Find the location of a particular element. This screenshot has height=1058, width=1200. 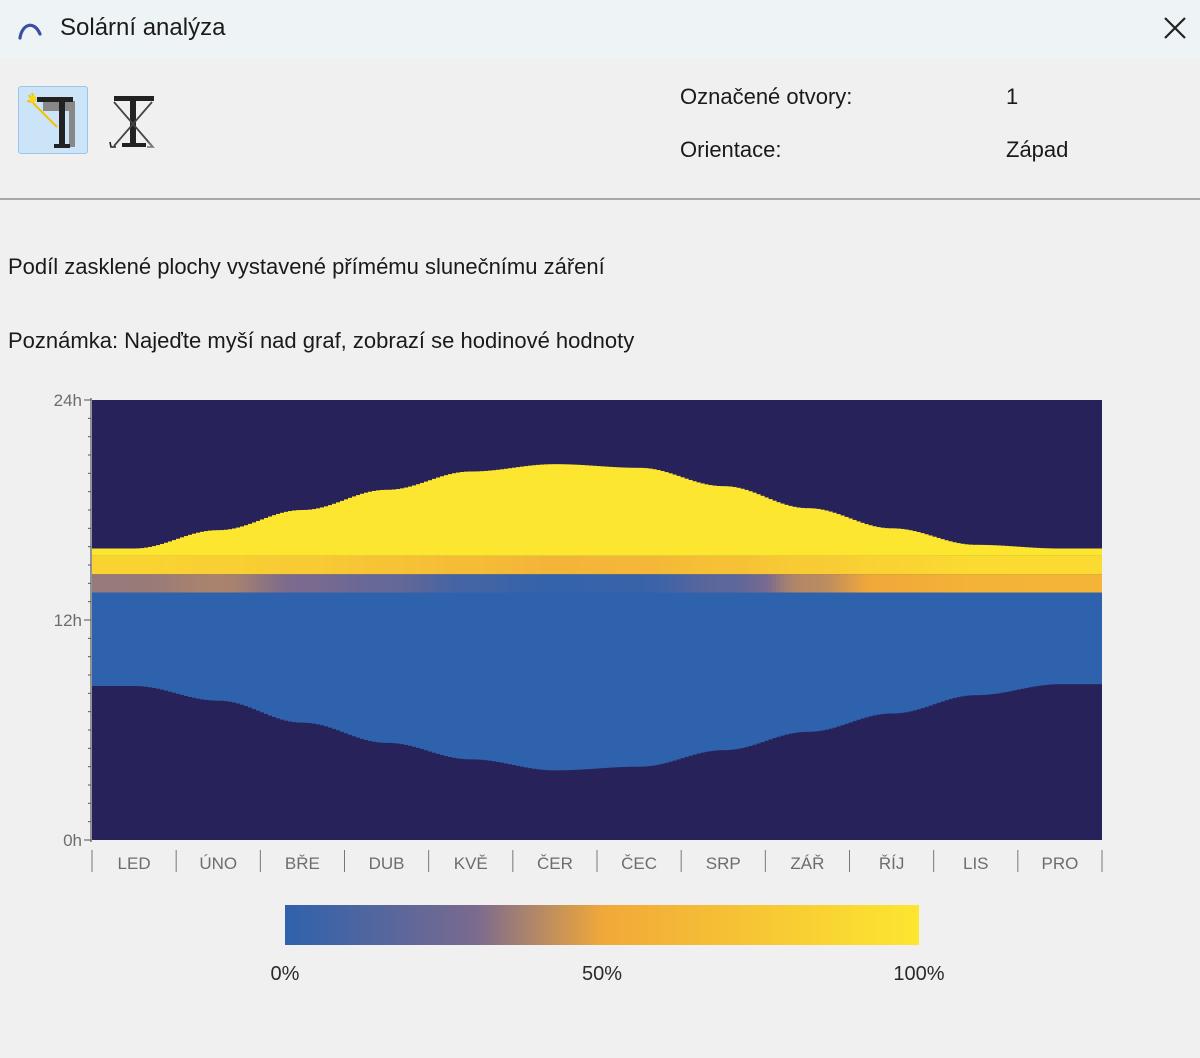

sun-exposure-button is located at coordinates (53, 120).